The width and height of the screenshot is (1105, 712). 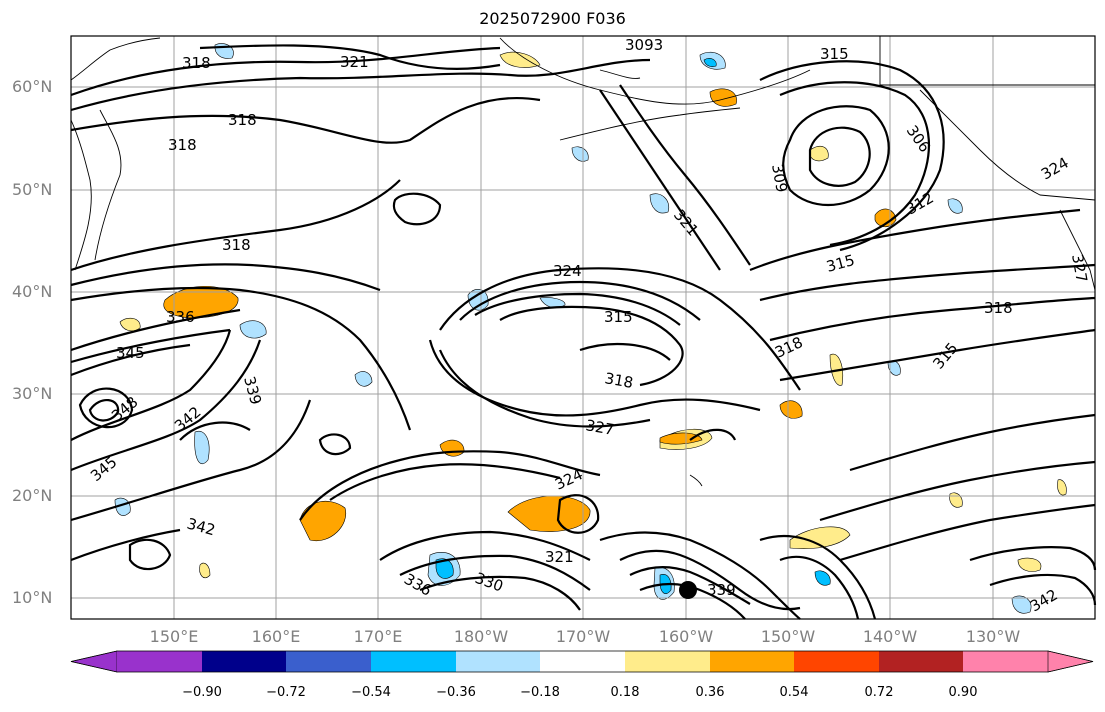 What do you see at coordinates (688, 590) in the screenshot?
I see `storm-center-marker` at bounding box center [688, 590].